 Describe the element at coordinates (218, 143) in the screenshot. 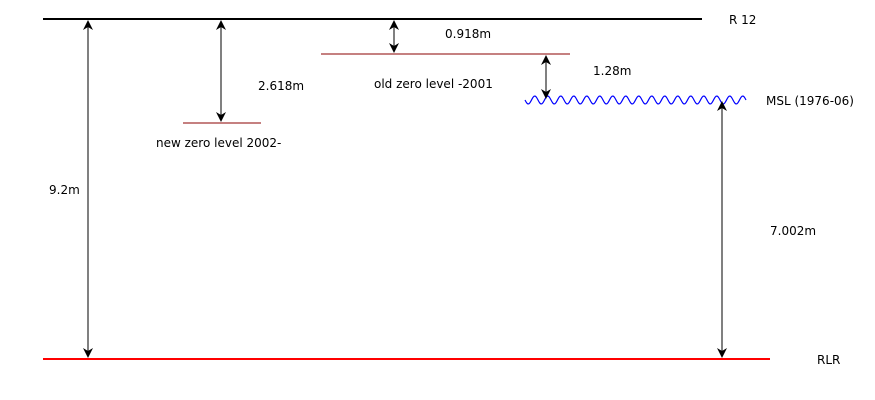

I see `new-zero-level-label: new zero level 2002-` at that location.